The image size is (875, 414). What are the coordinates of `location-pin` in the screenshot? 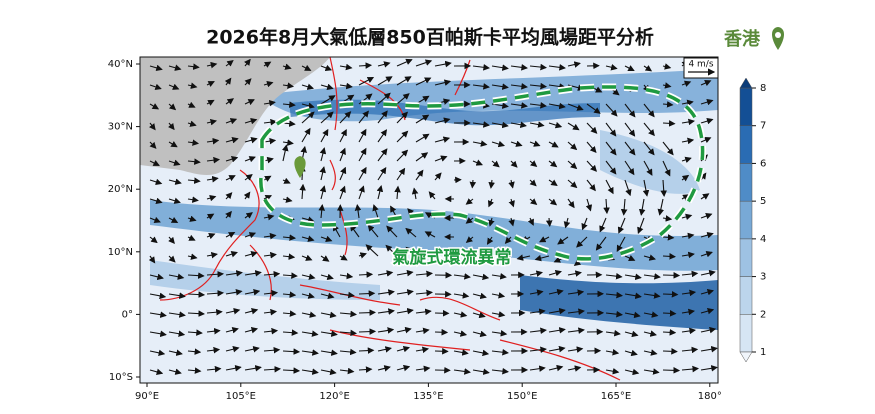 It's located at (778, 38).